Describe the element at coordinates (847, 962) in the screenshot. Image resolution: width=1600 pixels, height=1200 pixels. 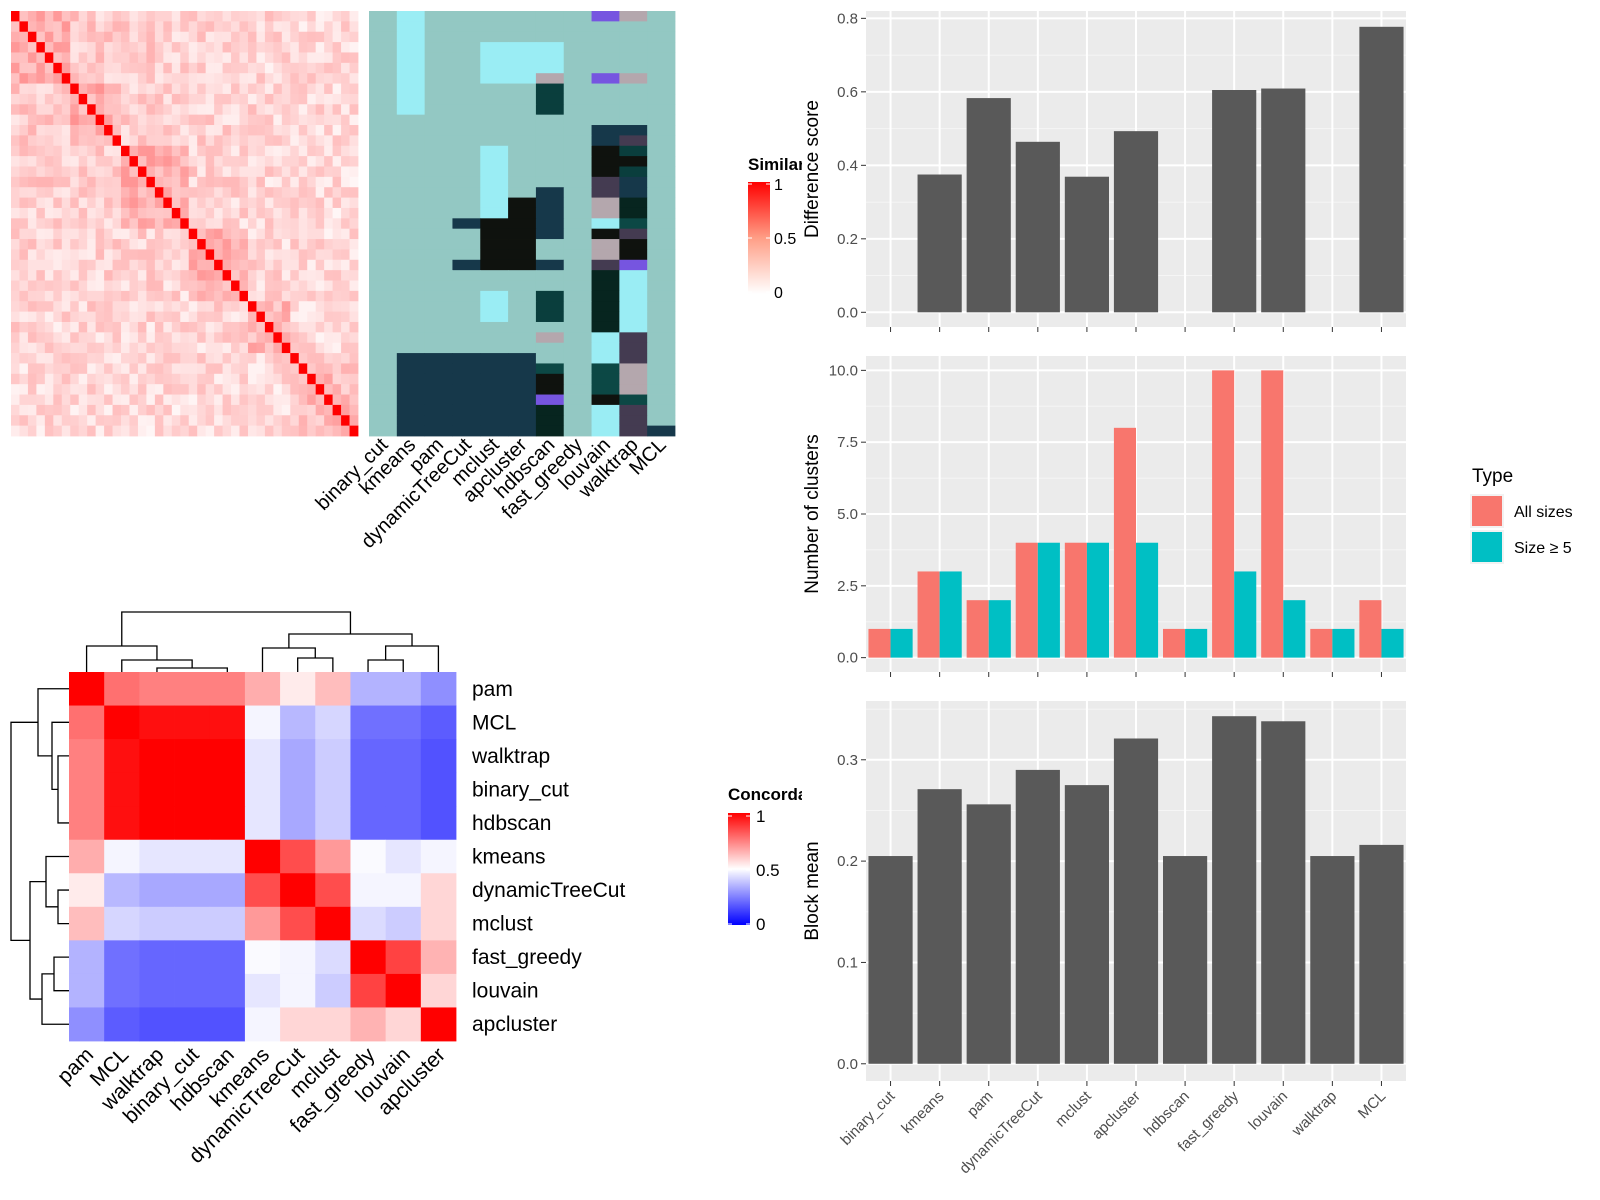
I see `y-tick-label: 0.1` at that location.